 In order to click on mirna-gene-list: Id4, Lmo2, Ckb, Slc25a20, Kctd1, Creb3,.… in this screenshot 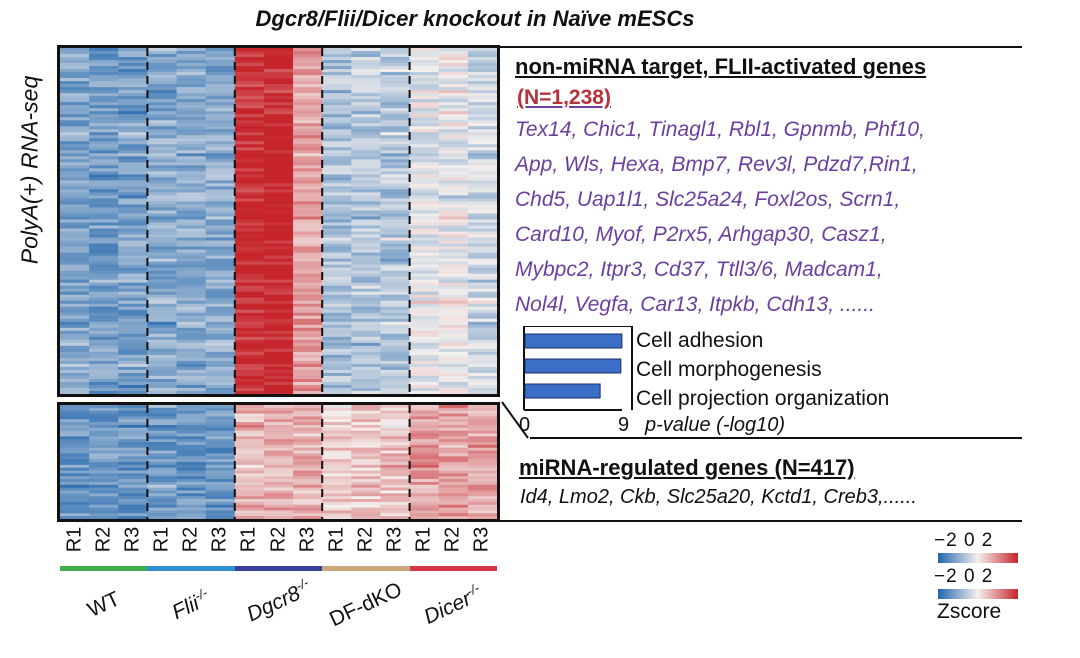, I will do `click(718, 497)`.